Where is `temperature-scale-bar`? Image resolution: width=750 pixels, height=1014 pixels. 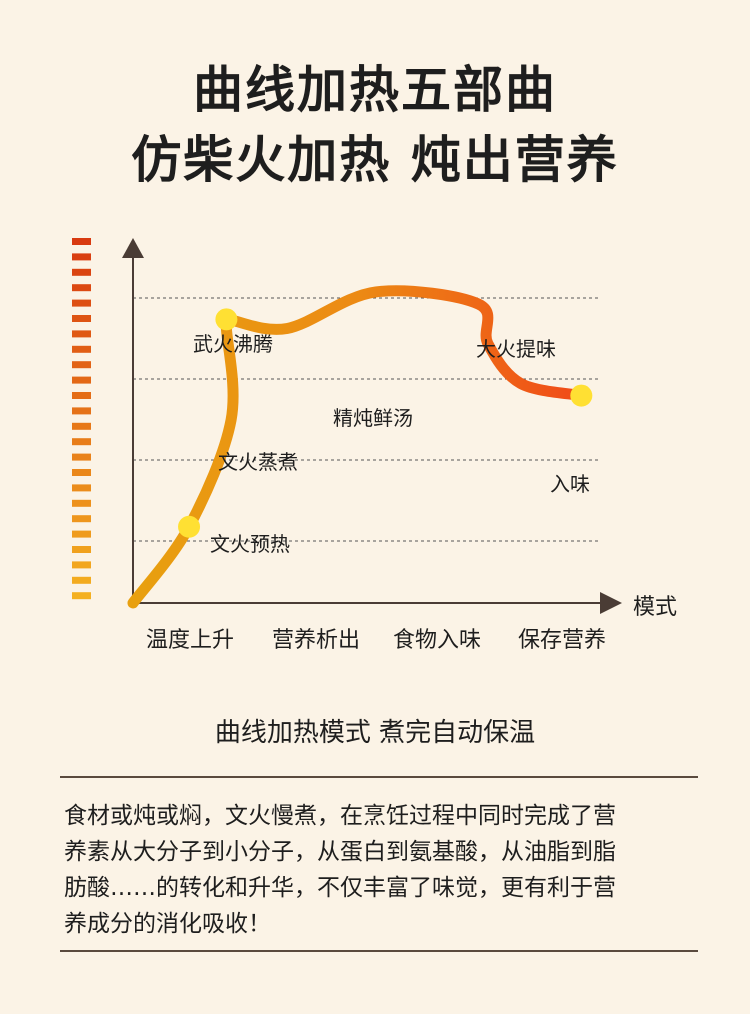
temperature-scale-bar is located at coordinates (81, 419).